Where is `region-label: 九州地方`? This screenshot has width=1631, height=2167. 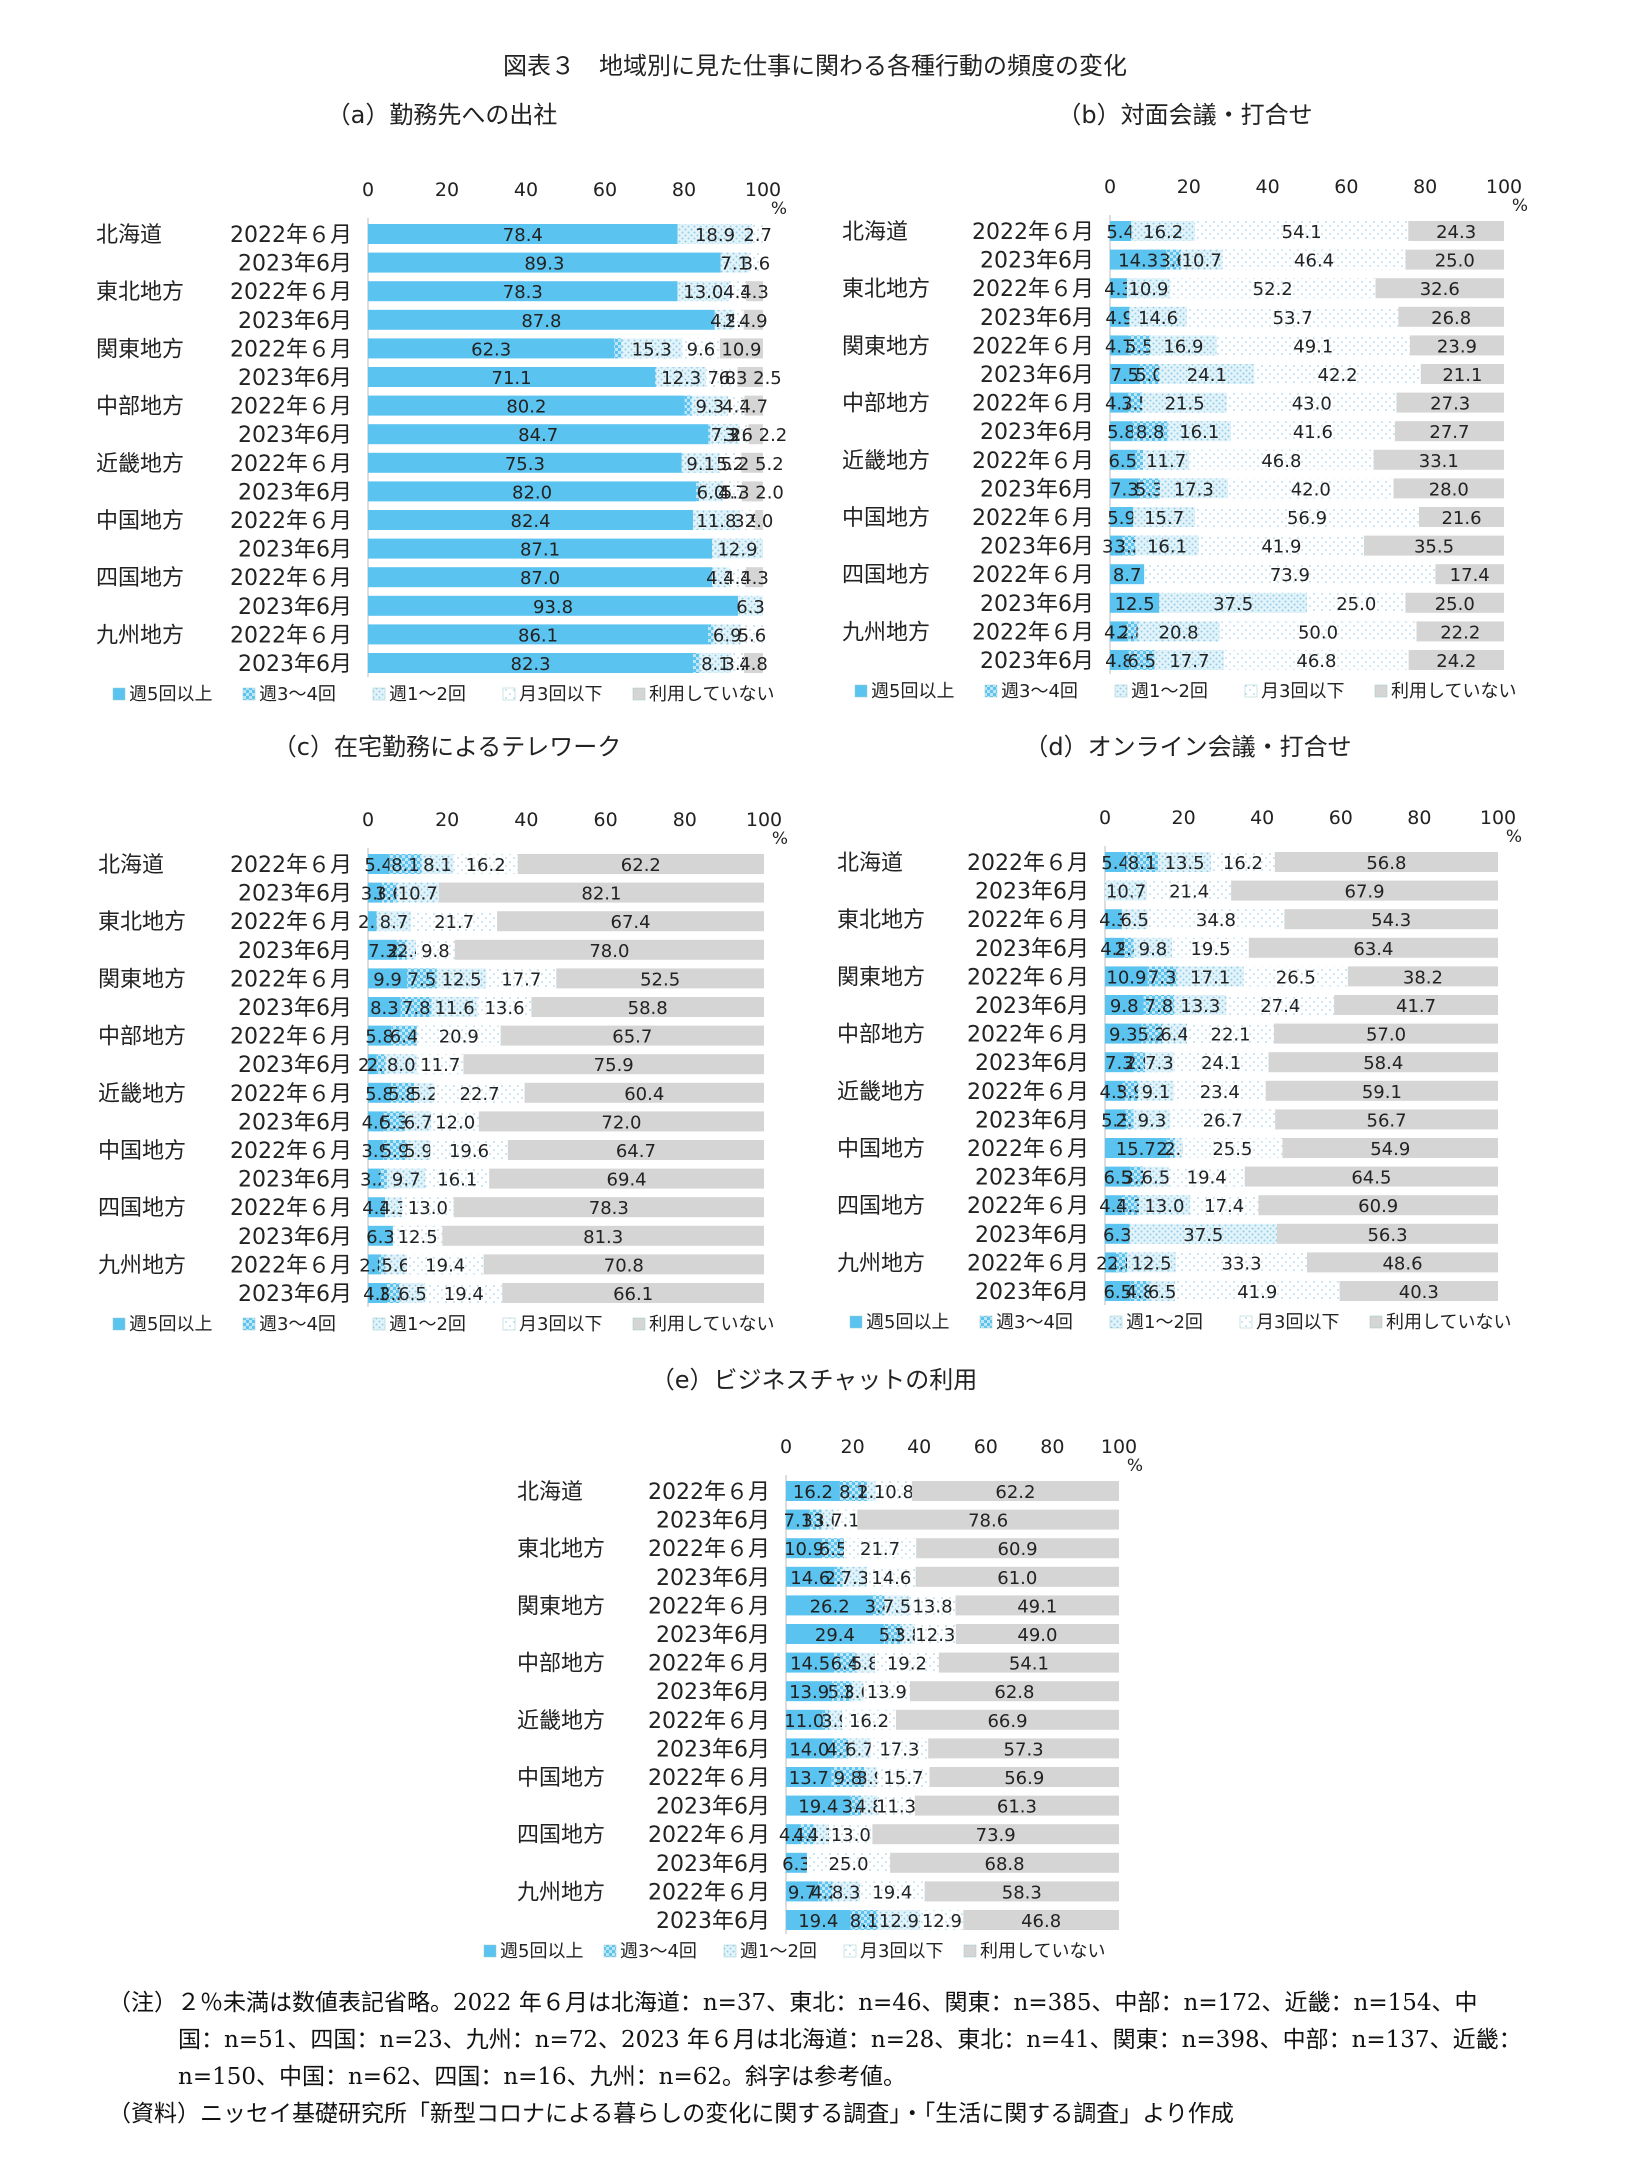 region-label: 九州地方 is located at coordinates (561, 1892).